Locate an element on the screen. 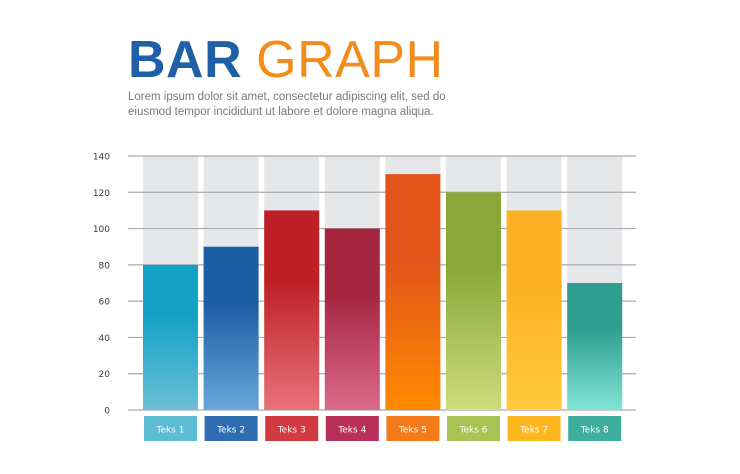 The height and width of the screenshot is (474, 740). category-label: Teks 2 is located at coordinates (230, 431).